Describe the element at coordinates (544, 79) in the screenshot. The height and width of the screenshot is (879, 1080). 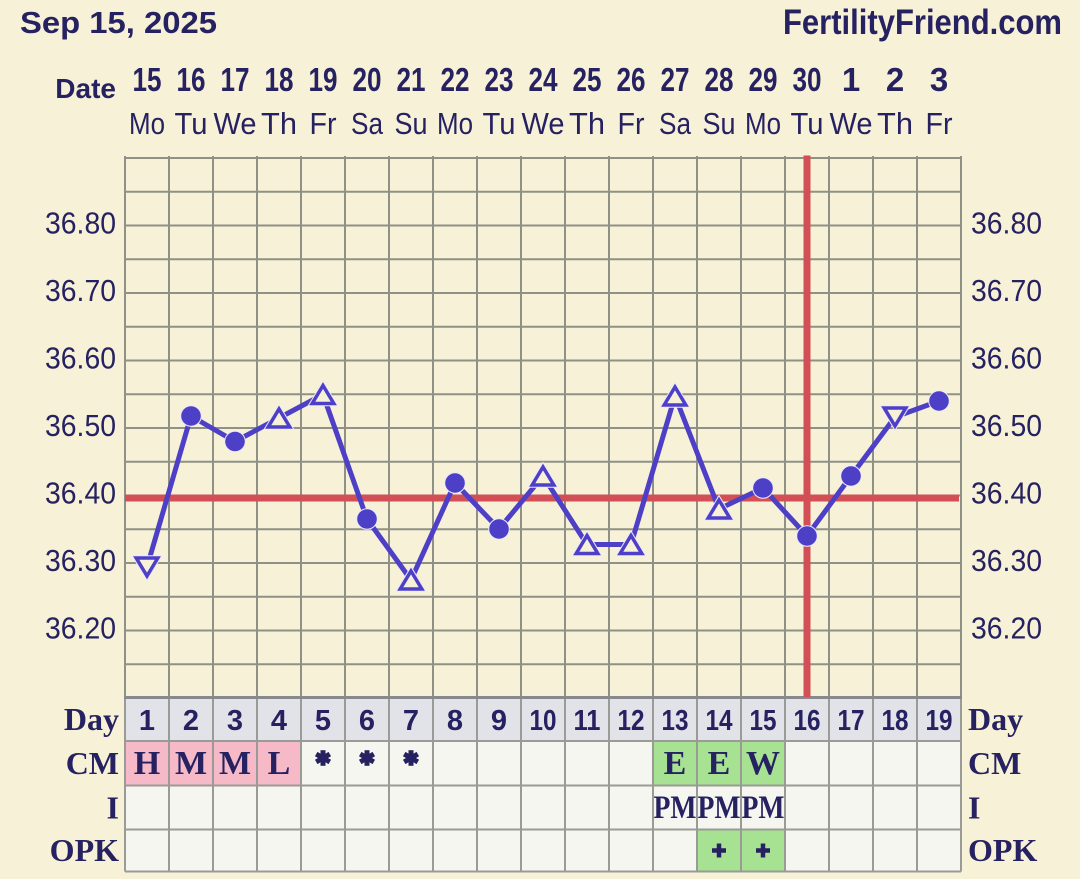
I see `svg-text: 24` at that location.